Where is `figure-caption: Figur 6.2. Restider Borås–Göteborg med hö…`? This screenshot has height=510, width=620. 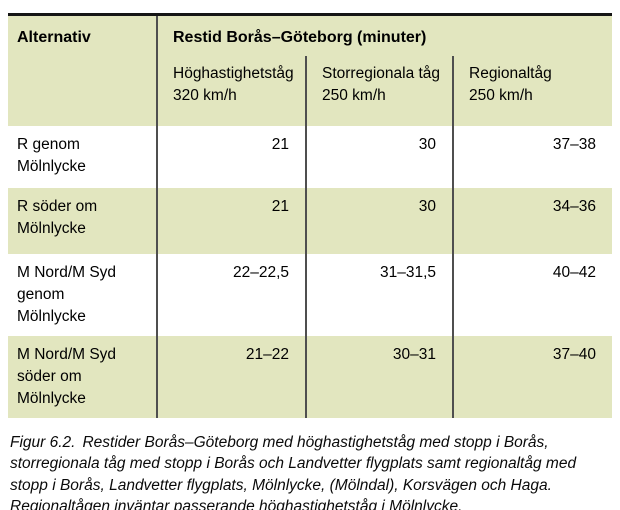 figure-caption: Figur 6.2. Restider Borås–Göteborg med hö… is located at coordinates (313, 471).